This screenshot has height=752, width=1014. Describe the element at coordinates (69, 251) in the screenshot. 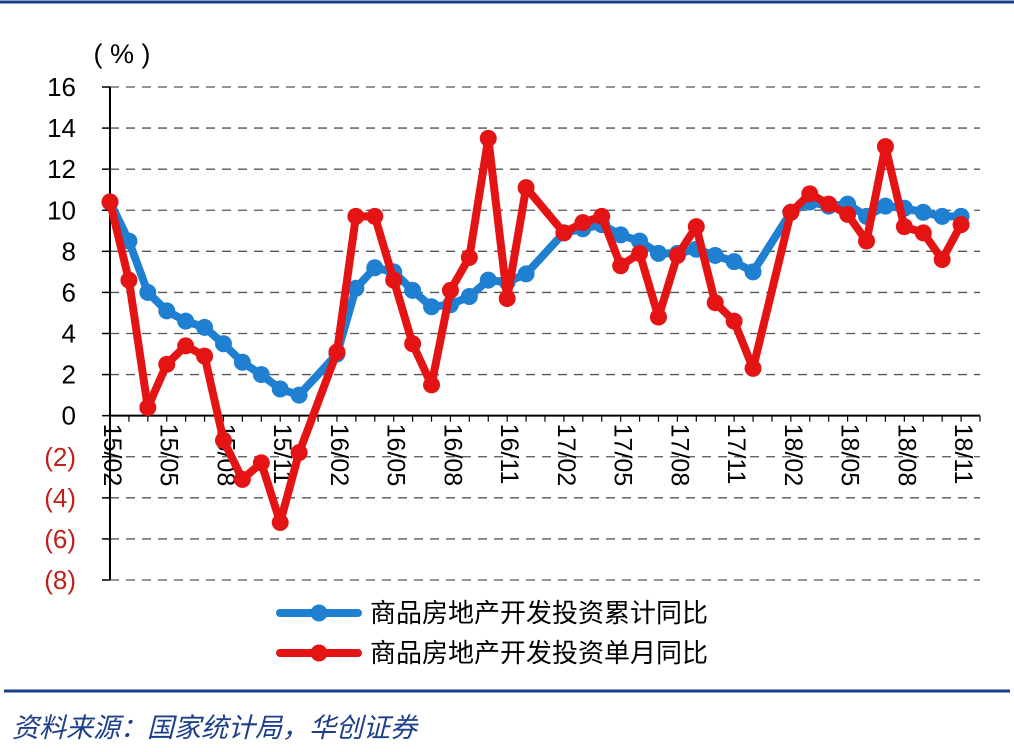

I see `y-tick-label-4: 8` at that location.